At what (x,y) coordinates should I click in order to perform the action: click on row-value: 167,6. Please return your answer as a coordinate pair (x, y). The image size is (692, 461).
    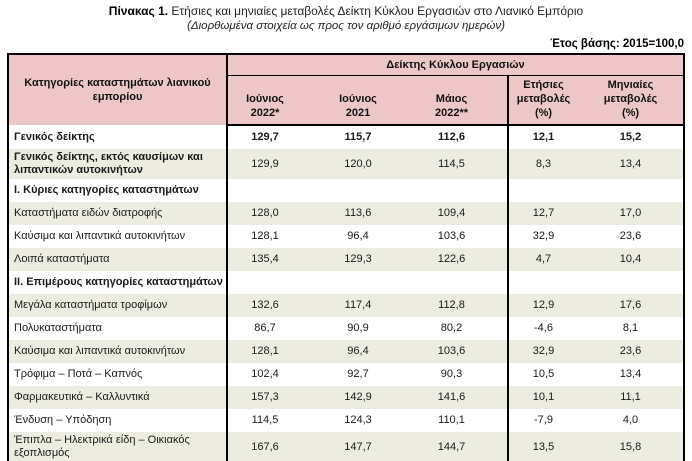
    Looking at the image, I should click on (265, 446).